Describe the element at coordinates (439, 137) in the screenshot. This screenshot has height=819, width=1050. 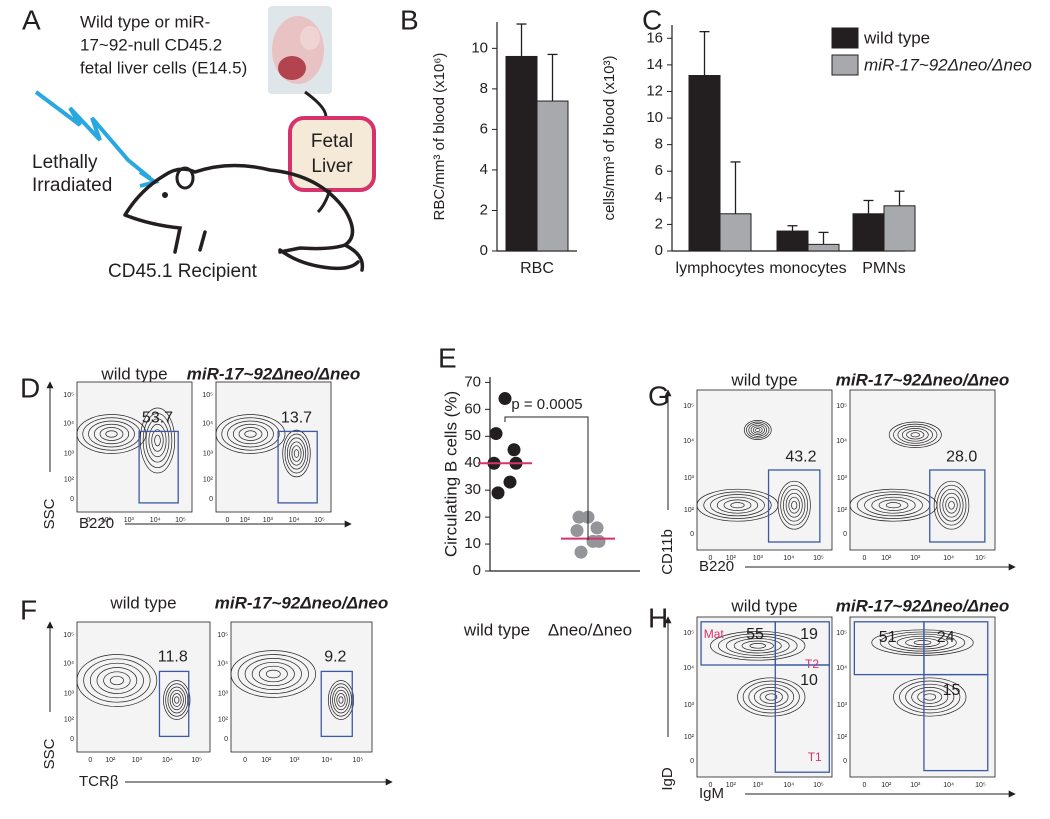
I see `y-axis-label: RBC/mm³ of blood (x10⁶)` at that location.